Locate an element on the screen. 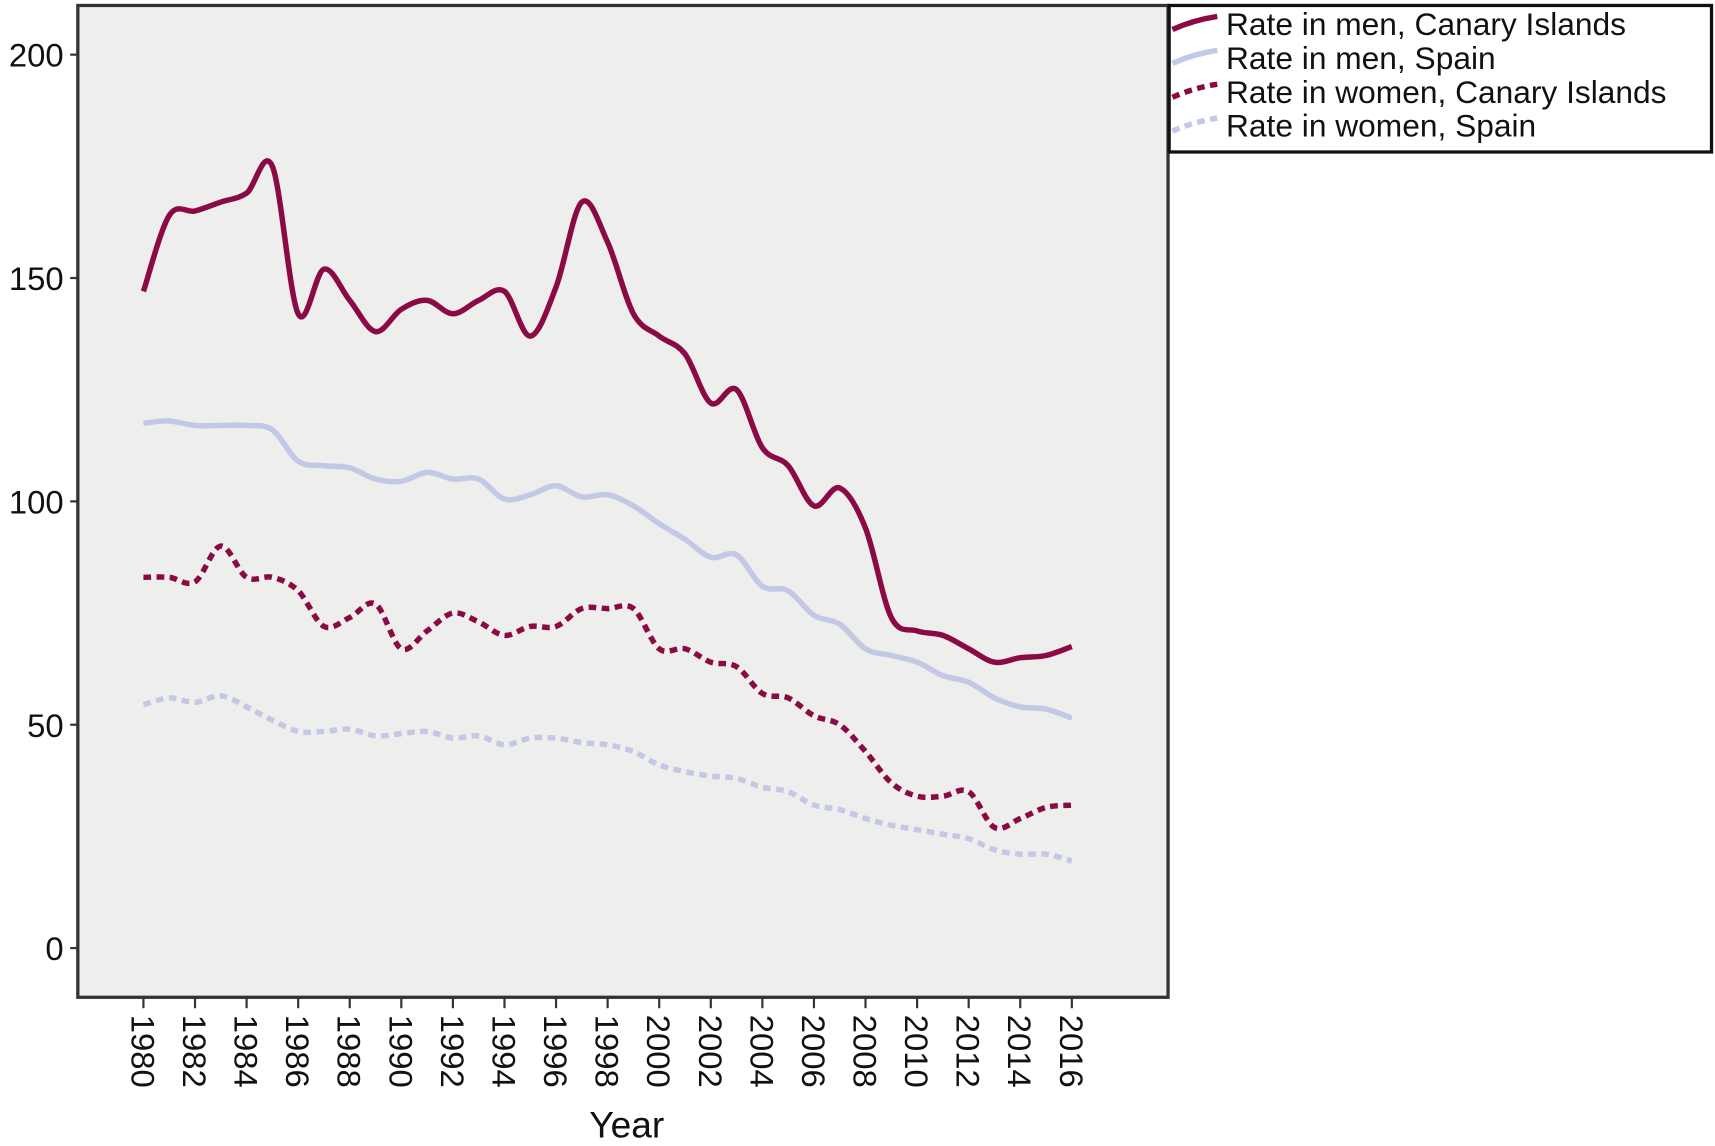  x-tick-label: 2008 is located at coordinates (864, 1051).